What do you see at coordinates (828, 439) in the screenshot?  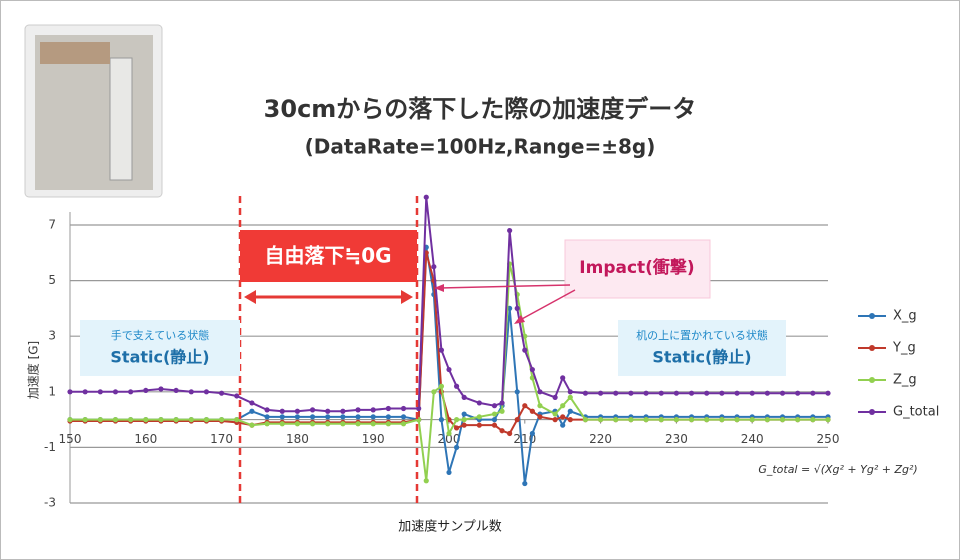 I see `x-tick-label: 250` at bounding box center [828, 439].